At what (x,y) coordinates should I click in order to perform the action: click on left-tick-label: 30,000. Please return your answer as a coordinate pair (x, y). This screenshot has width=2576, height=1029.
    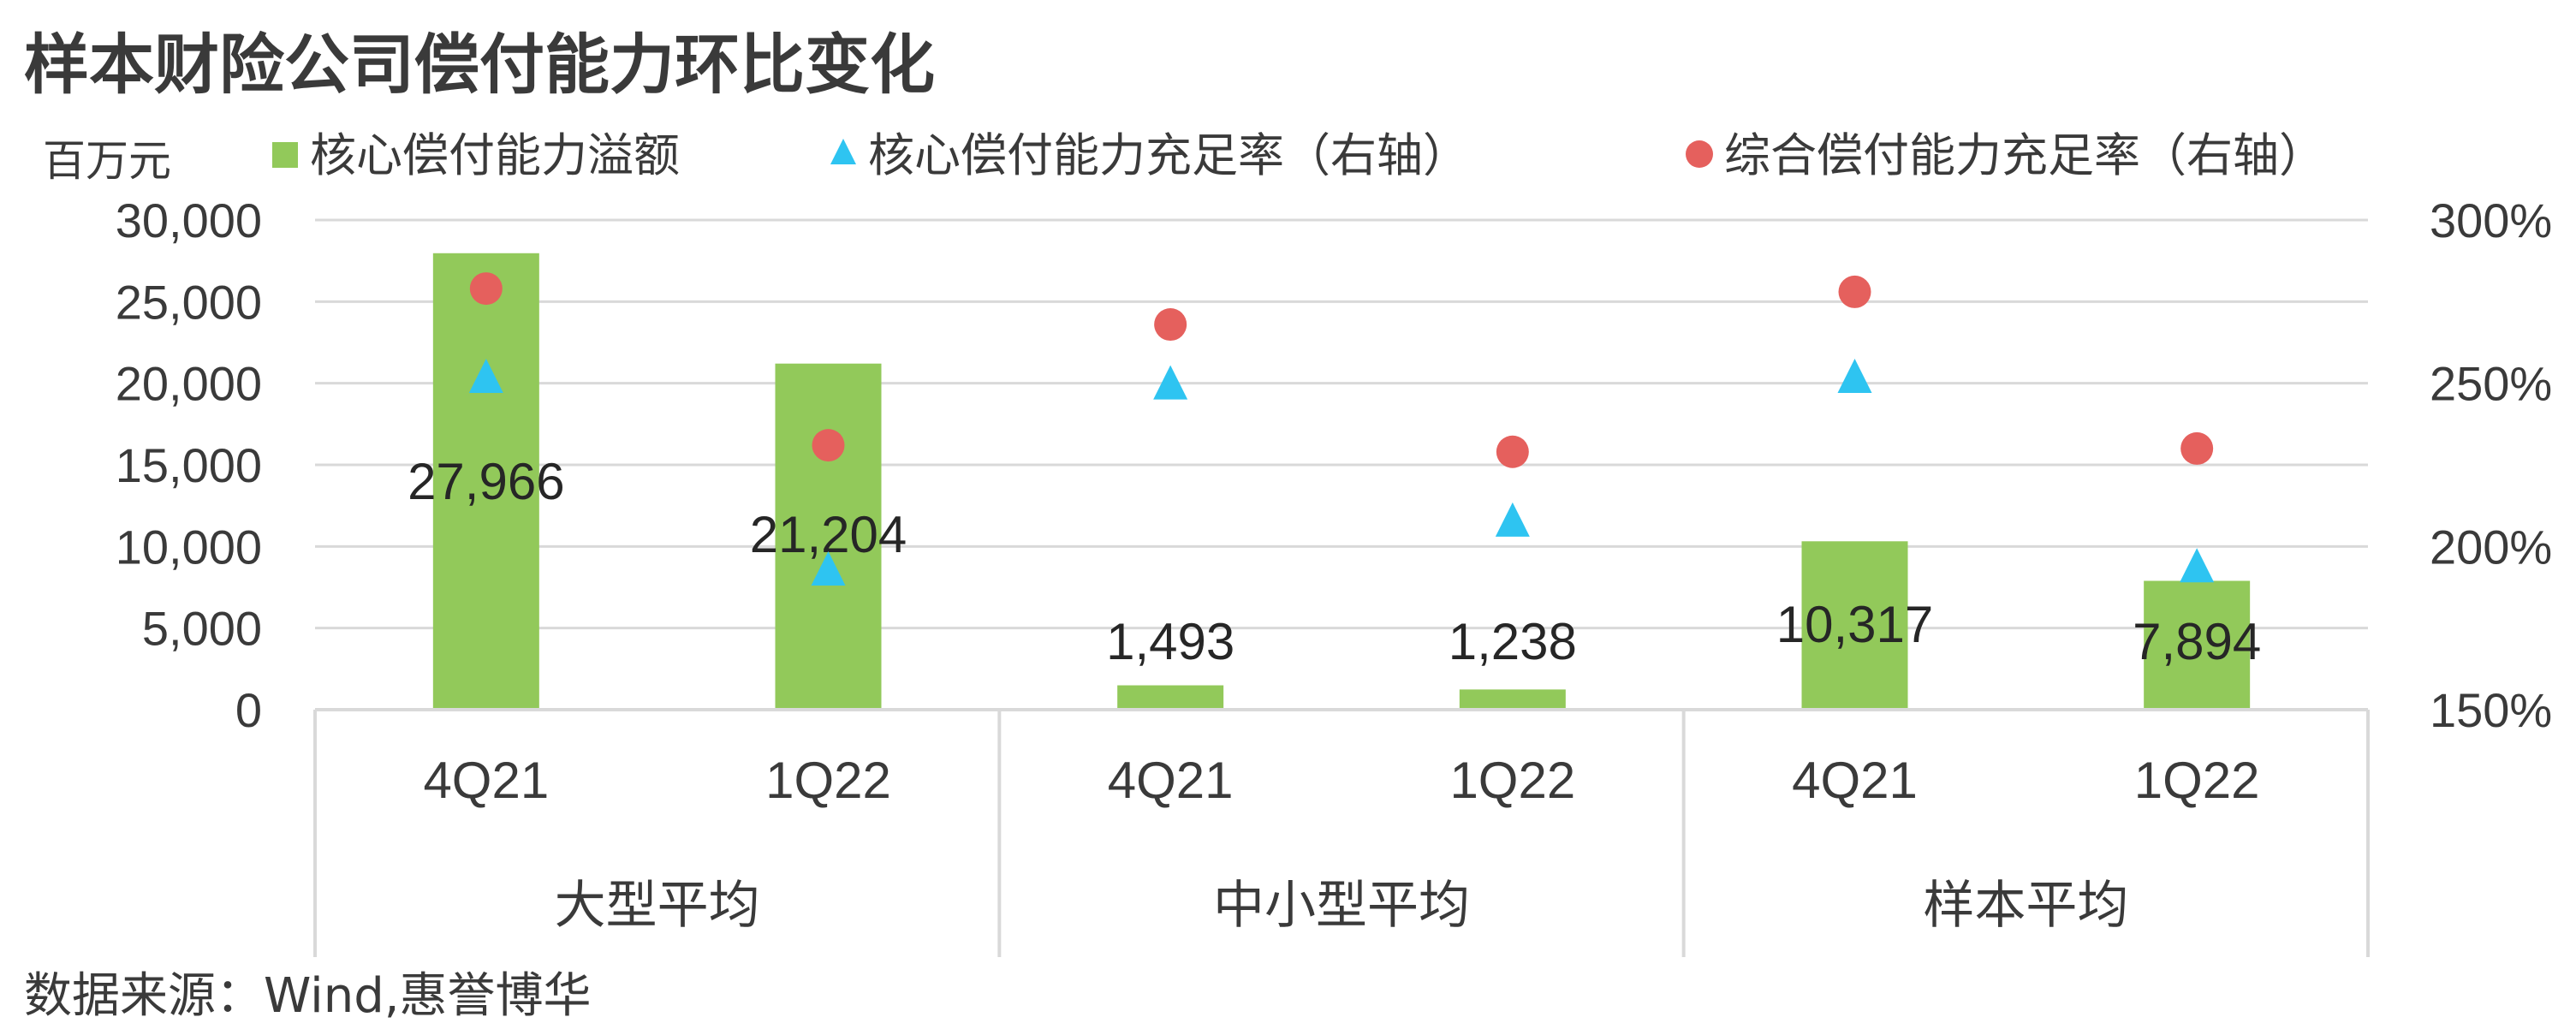
    Looking at the image, I should click on (189, 220).